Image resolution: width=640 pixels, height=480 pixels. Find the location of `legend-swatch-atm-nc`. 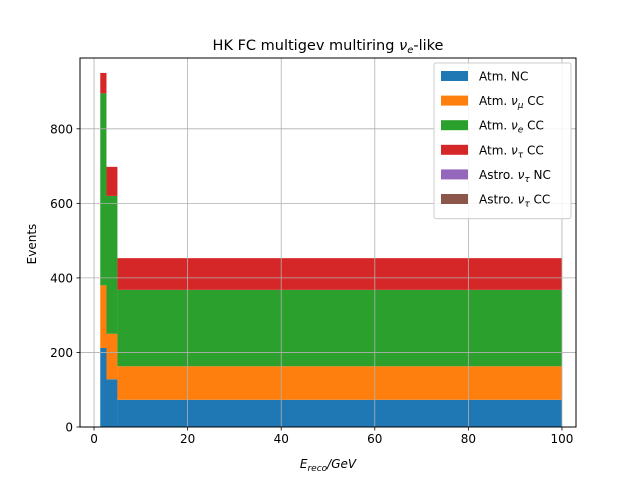

legend-swatch-atm-nc is located at coordinates (454, 76).